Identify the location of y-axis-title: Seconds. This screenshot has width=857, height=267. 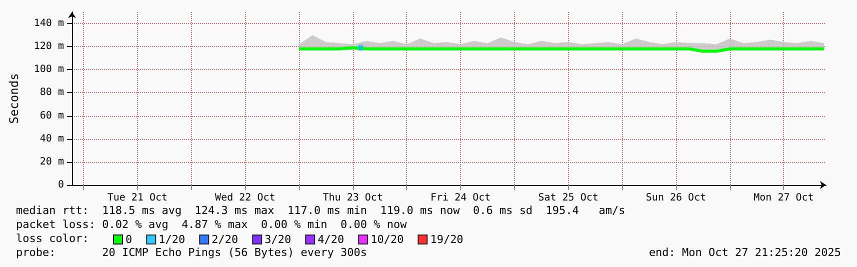
(14, 98).